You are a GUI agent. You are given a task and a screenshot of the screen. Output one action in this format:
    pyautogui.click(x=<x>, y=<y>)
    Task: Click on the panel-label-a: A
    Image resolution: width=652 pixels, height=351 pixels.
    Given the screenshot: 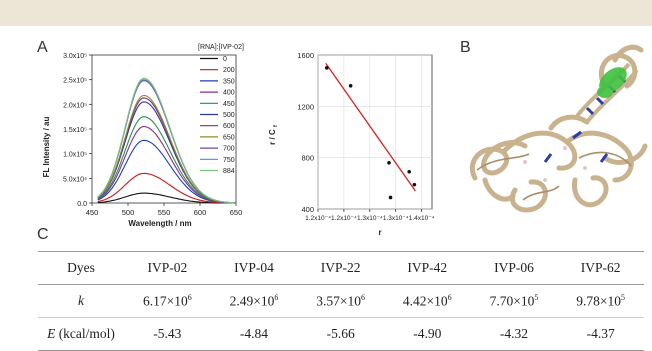 What is the action you would take?
    pyautogui.click(x=42, y=47)
    